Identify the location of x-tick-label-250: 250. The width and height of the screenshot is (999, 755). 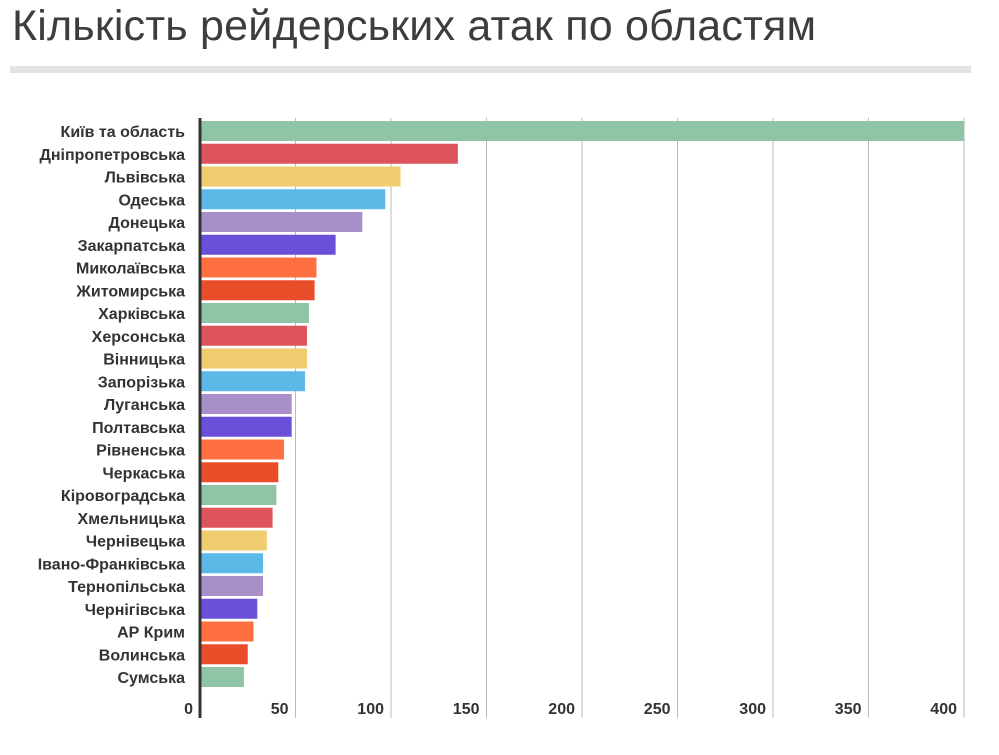
(657, 709).